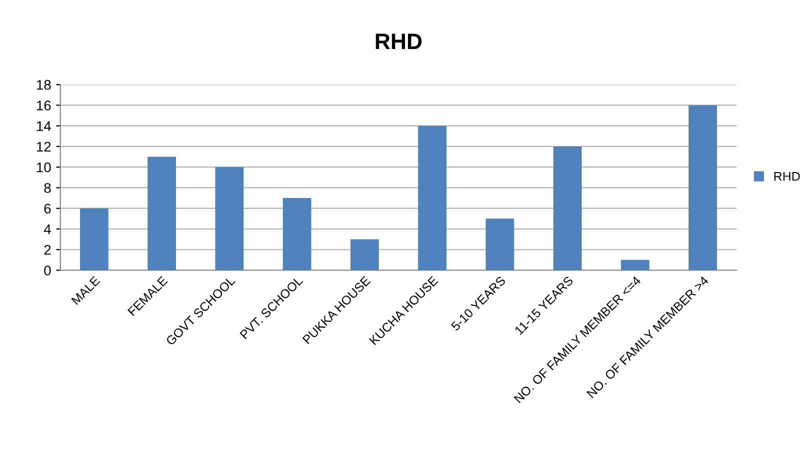  What do you see at coordinates (47, 249) in the screenshot?
I see `y-tick-label: 2` at bounding box center [47, 249].